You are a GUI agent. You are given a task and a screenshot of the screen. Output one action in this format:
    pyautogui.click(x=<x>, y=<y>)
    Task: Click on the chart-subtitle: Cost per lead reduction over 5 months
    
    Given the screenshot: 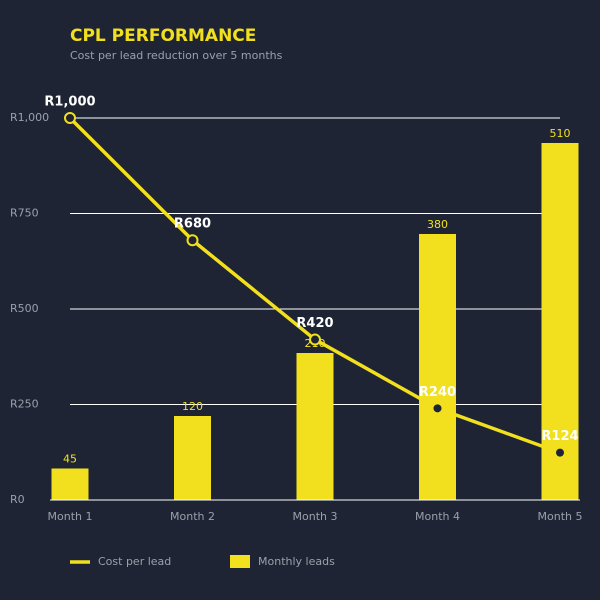 What is the action you would take?
    pyautogui.click(x=176, y=55)
    